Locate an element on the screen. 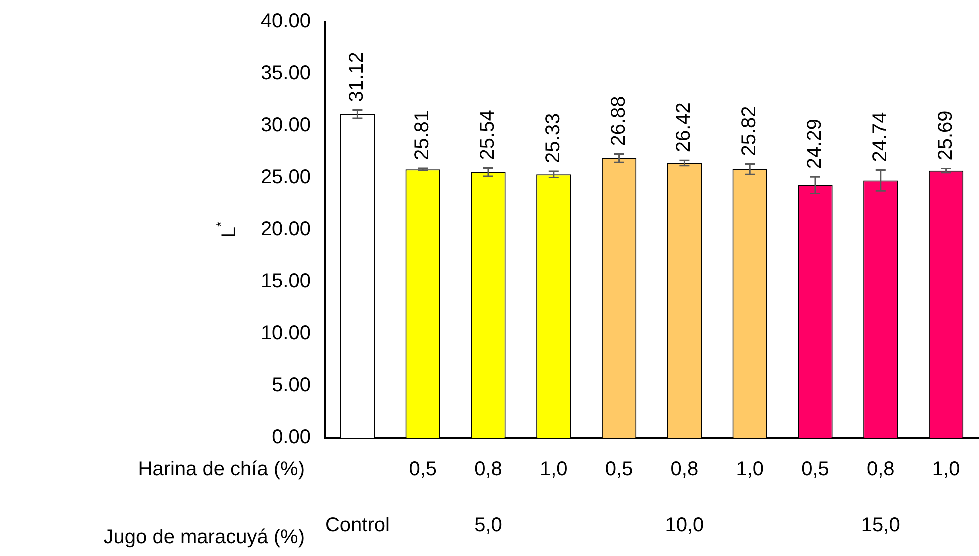 The height and width of the screenshot is (556, 979). data-label: 25.54 is located at coordinates (488, 135).